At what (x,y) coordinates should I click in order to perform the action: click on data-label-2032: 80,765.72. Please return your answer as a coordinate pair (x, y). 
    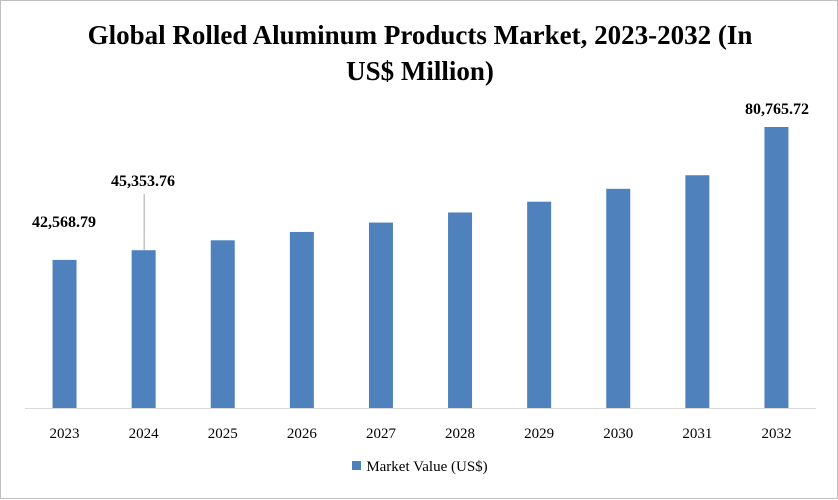
    Looking at the image, I should click on (777, 109).